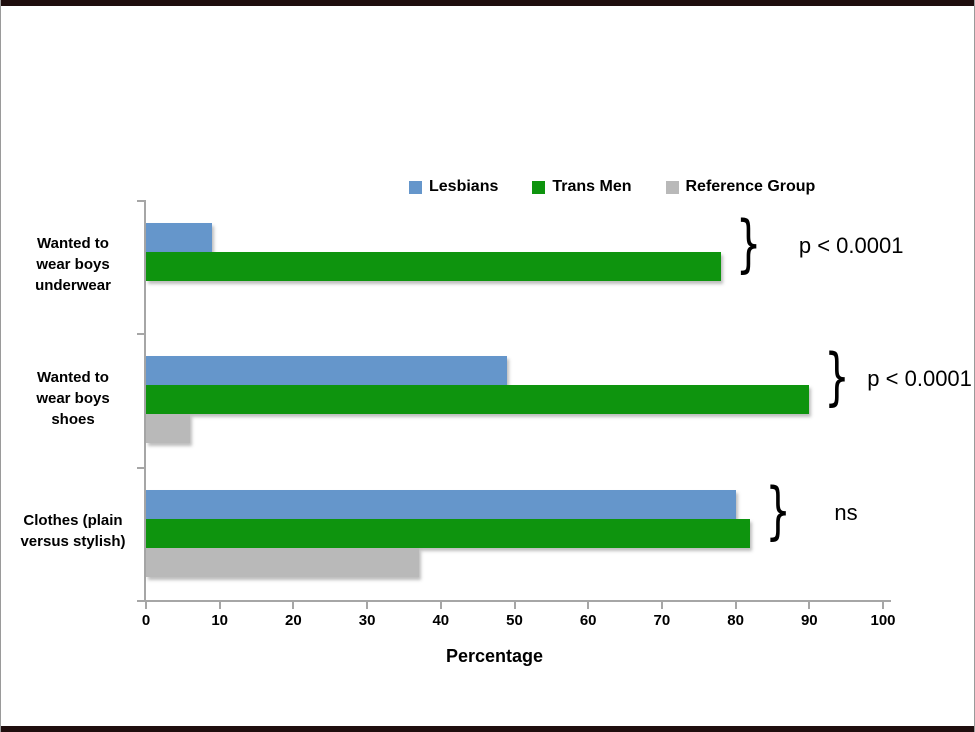  Describe the element at coordinates (293, 620) in the screenshot. I see `x-axis-tick-label: 20` at that location.